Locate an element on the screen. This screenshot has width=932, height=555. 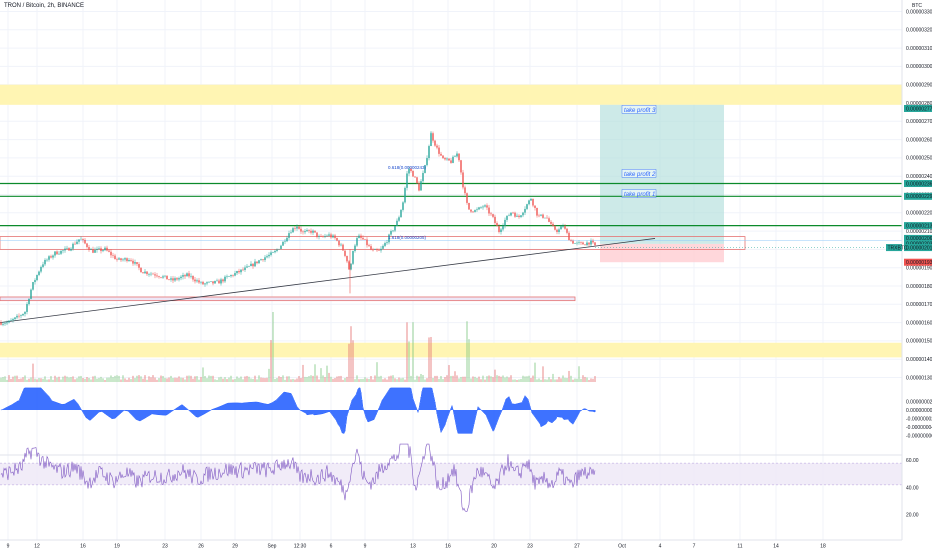
symbol-title: TRON / Bitcoin, 2h, BINANCE is located at coordinates (44, 6).